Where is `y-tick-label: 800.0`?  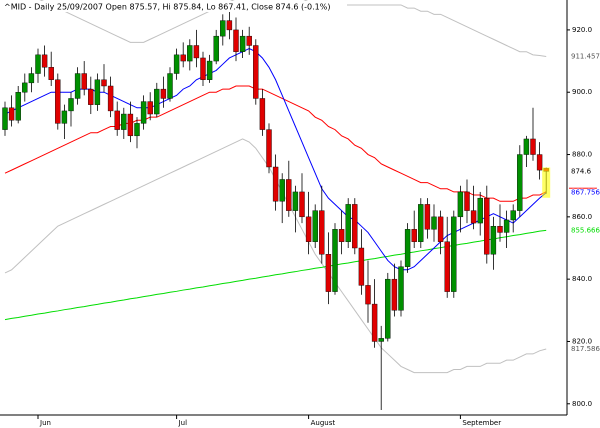
y-tick-label: 800.0 is located at coordinates (582, 404).